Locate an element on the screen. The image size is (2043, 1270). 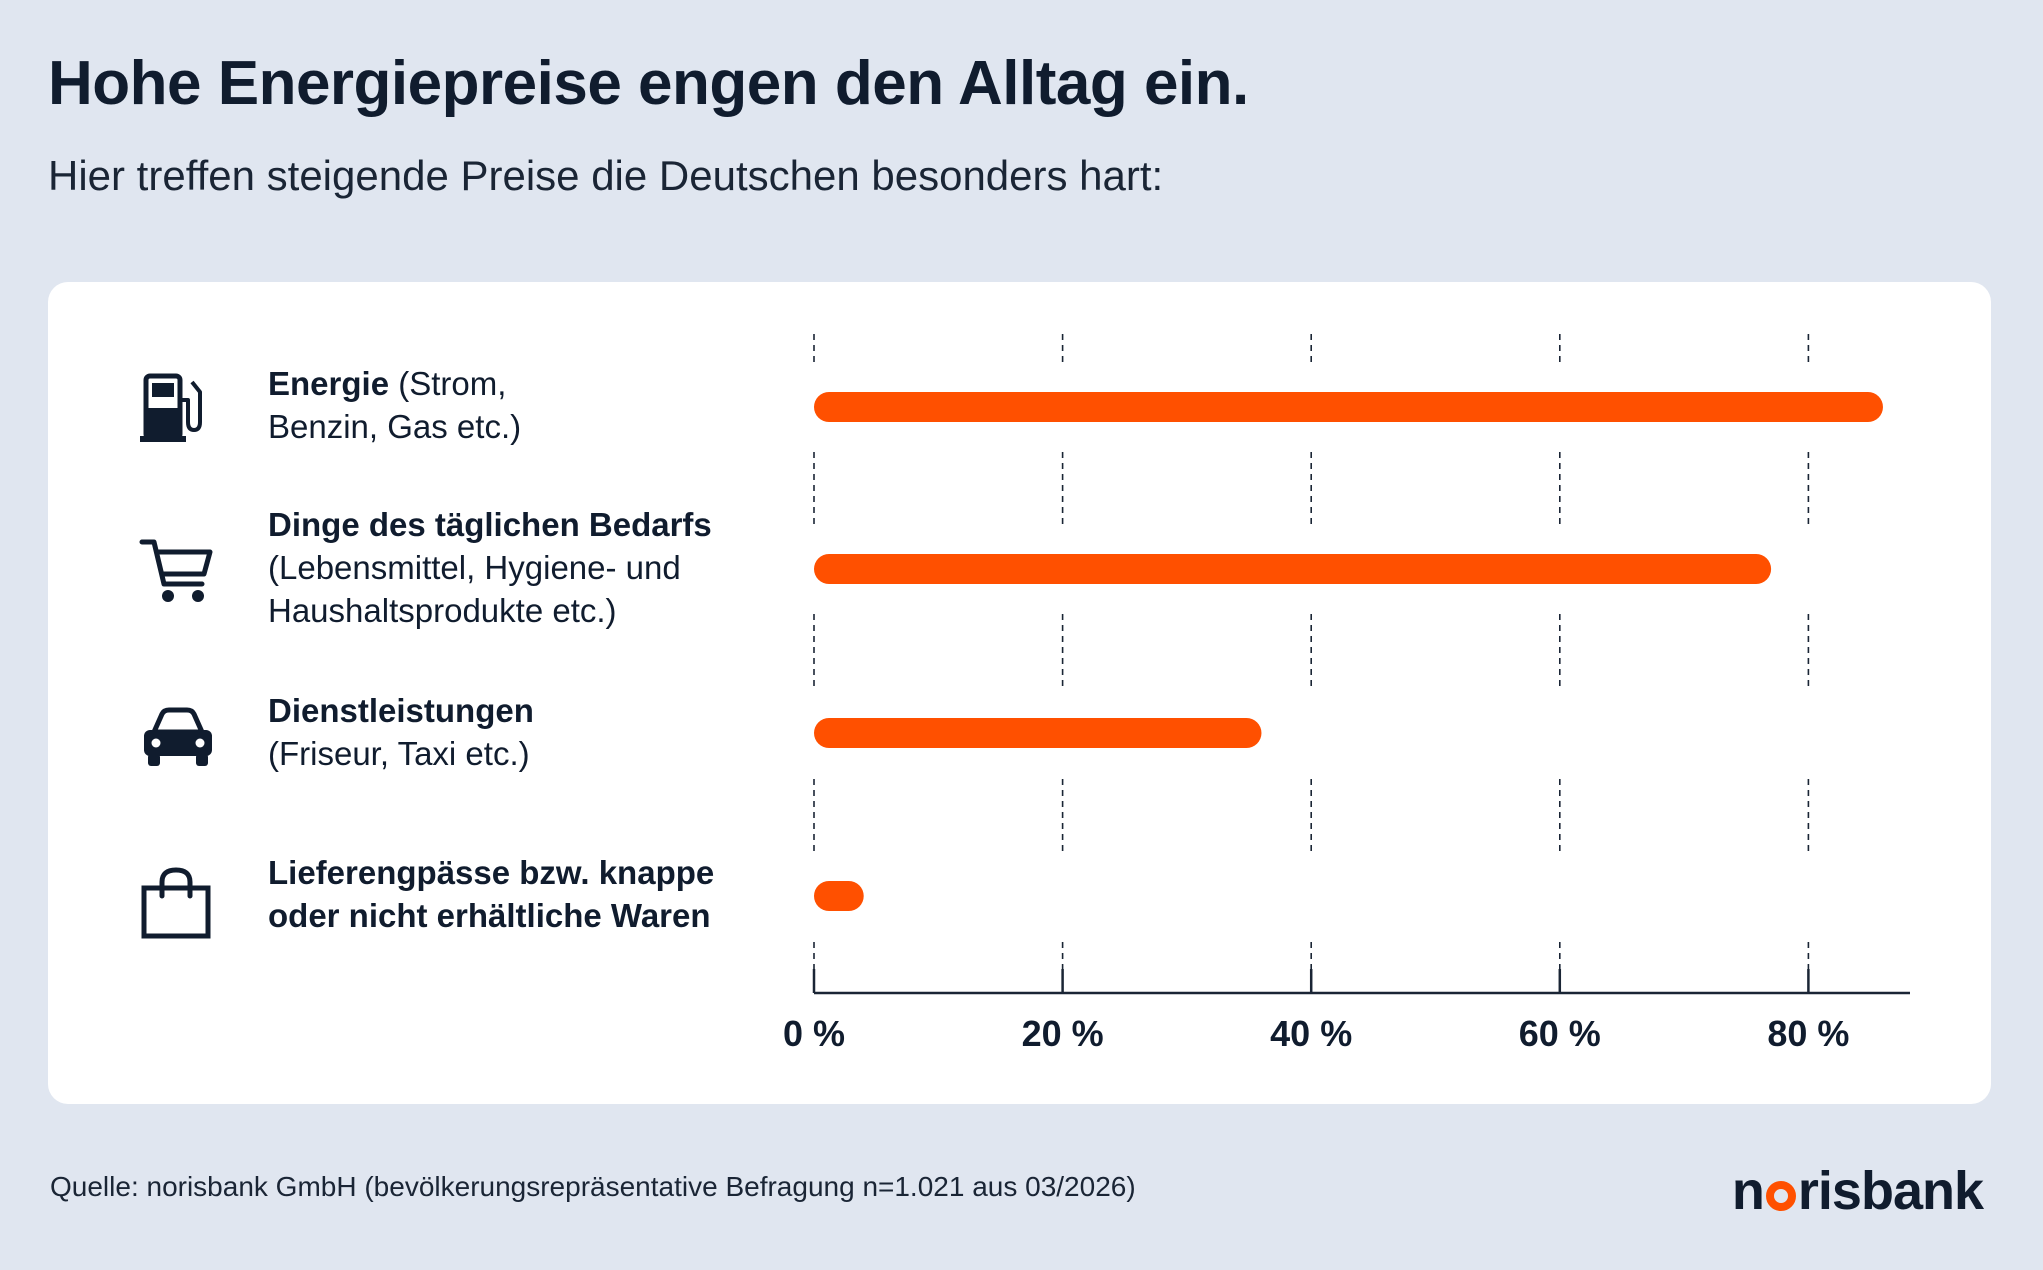
category-label-energie: Energie (Strom, Benzin, Gas etc.) is located at coordinates (395, 405).